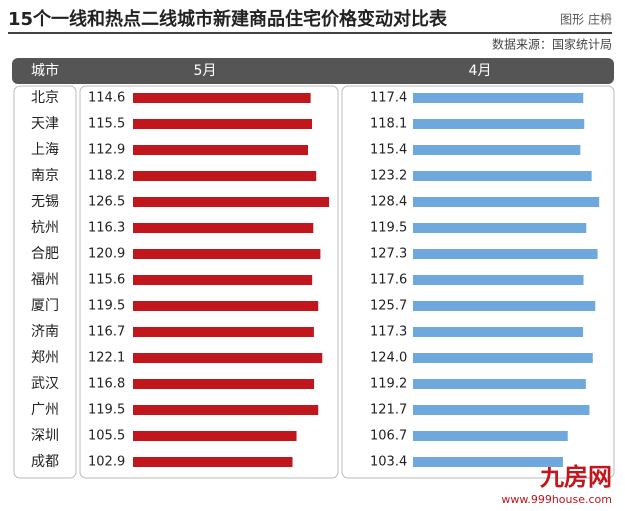 This screenshot has height=511, width=625. I want to click on category-label: 福州, so click(45, 280).